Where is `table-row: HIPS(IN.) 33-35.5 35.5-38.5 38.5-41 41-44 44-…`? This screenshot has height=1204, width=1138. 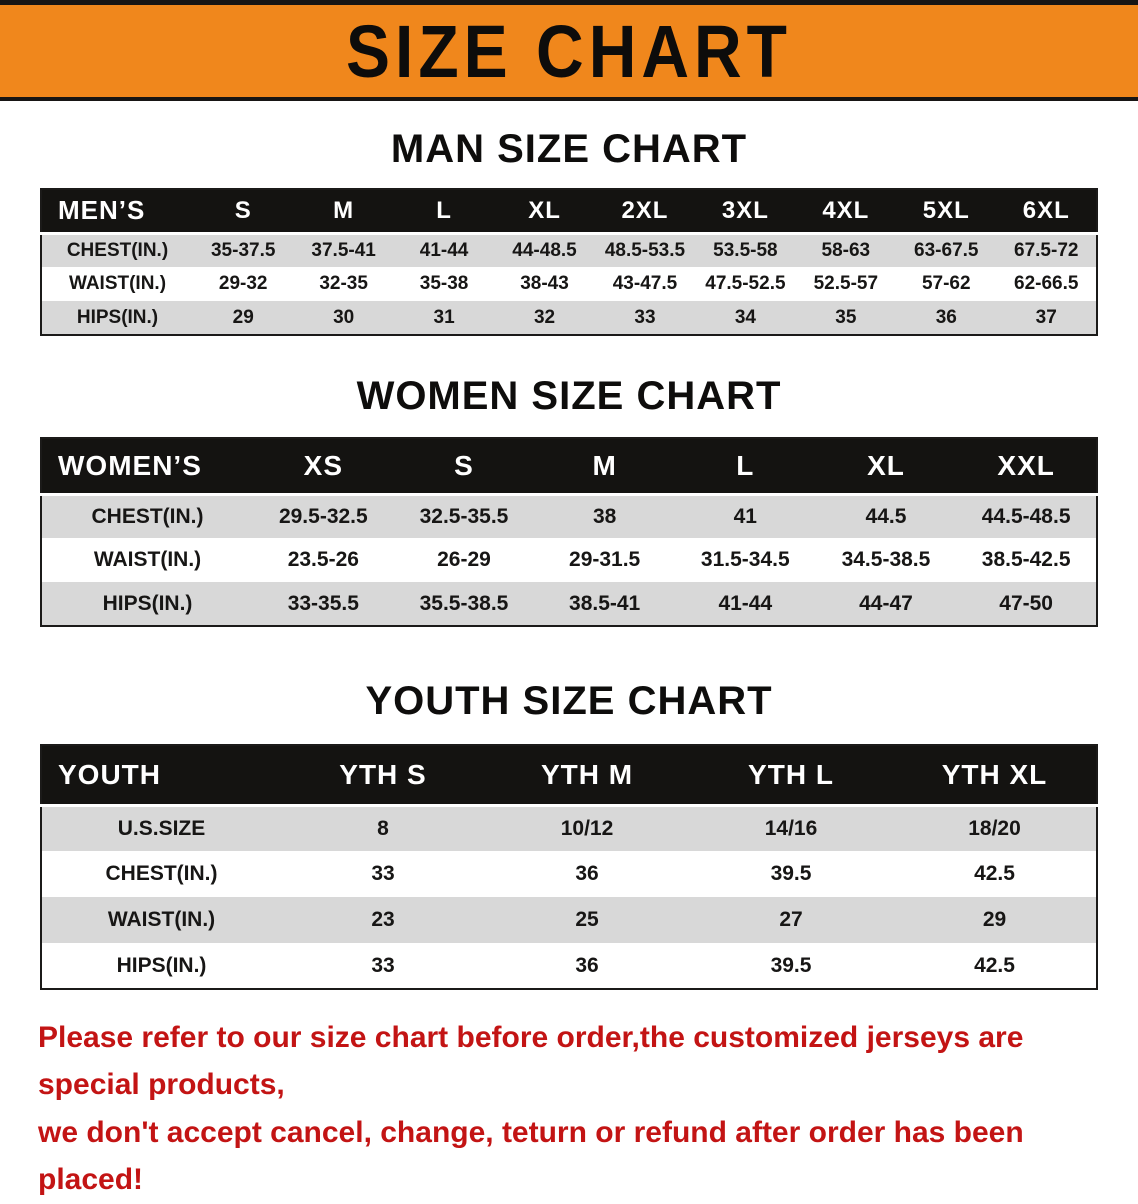 table-row: HIPS(IN.) 33-35.5 35.5-38.5 38.5-41 41-44 44-… is located at coordinates (569, 604).